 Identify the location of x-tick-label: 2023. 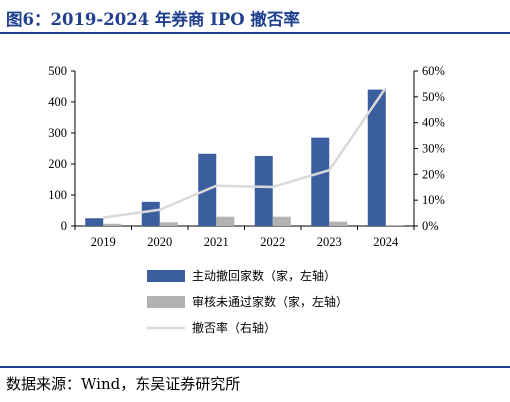
(329, 242).